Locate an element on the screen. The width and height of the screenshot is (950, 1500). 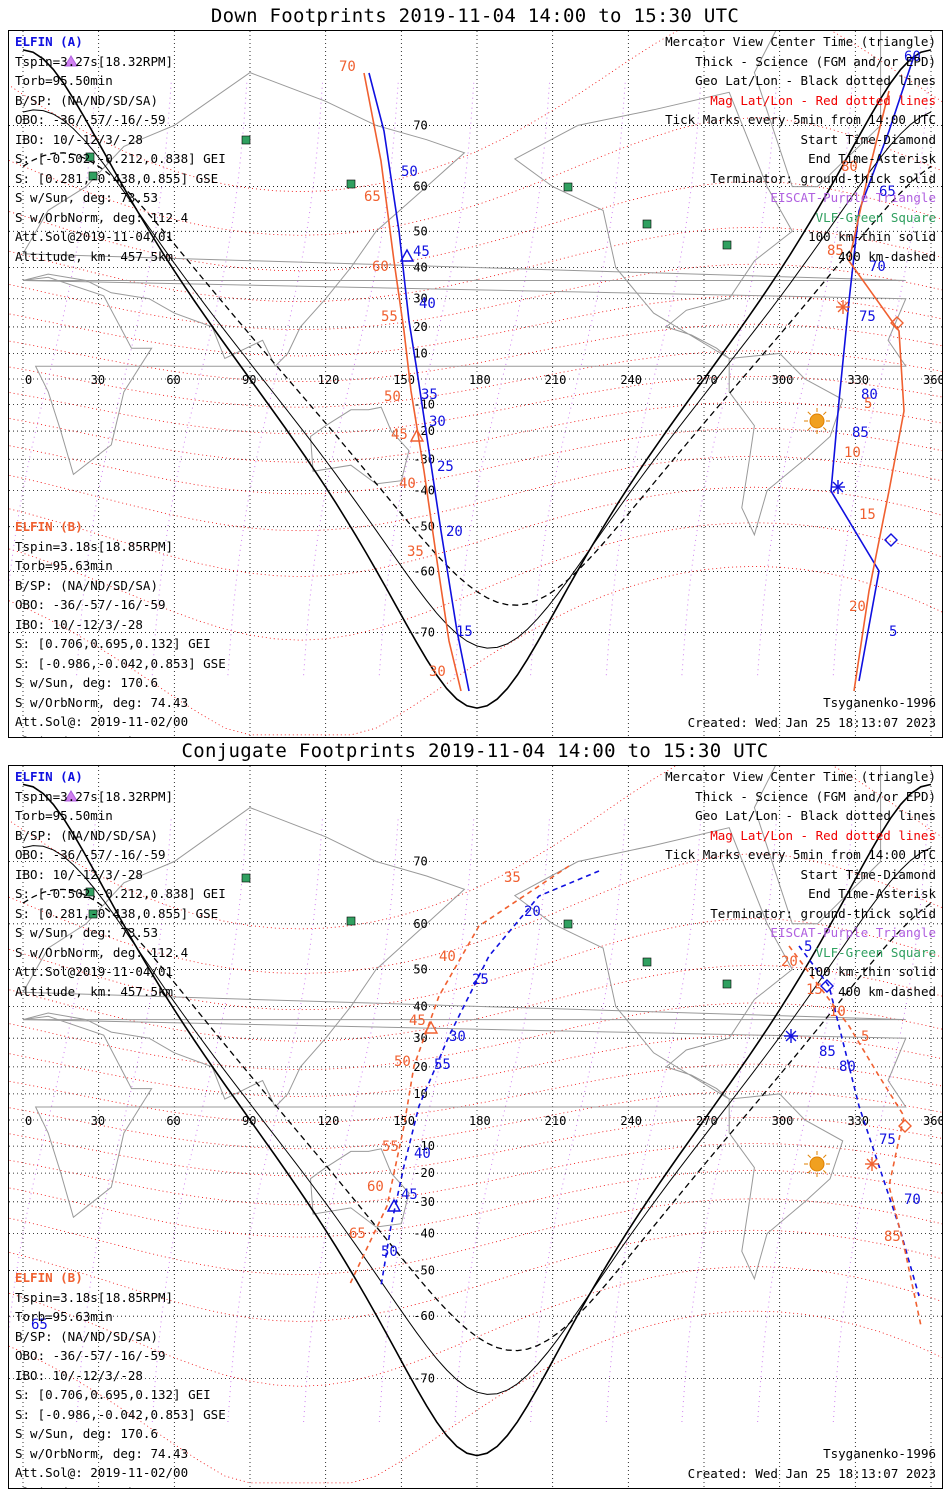
track-label: 25 is located at coordinates (445, 467).